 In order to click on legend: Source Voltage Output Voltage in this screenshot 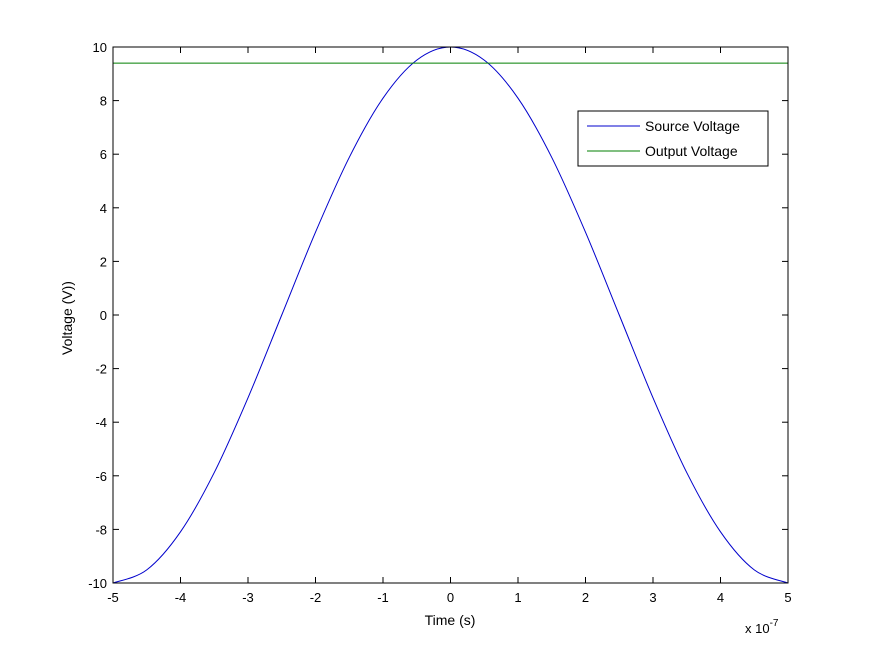, I will do `click(673, 138)`.